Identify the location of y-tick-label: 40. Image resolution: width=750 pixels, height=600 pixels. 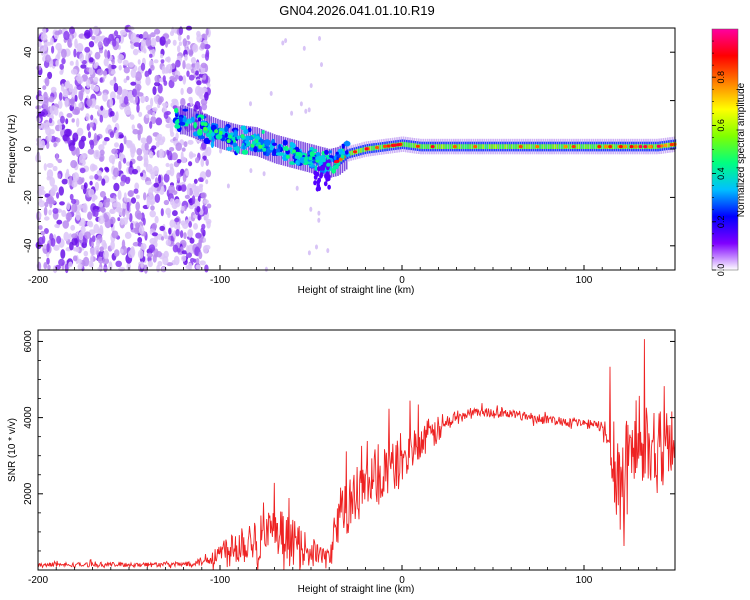
(28, 52).